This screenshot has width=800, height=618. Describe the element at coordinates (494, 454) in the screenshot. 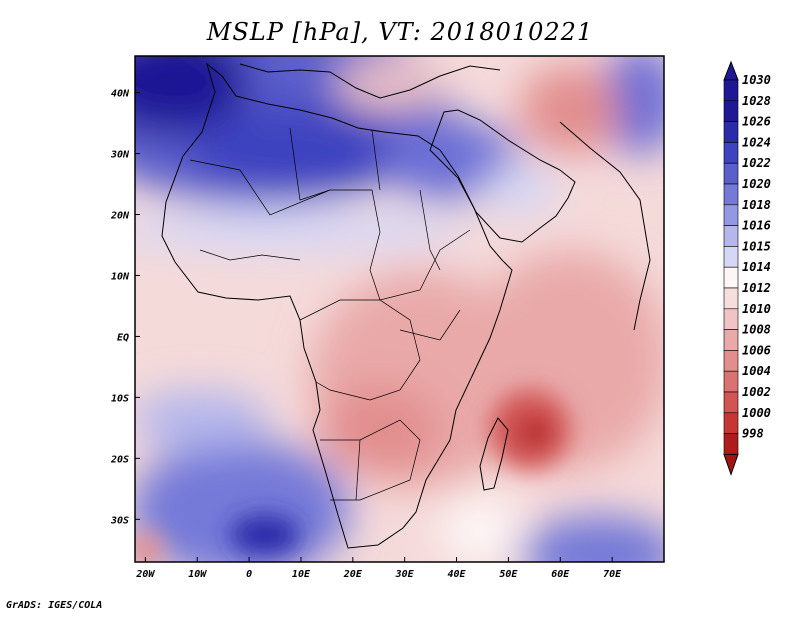

I see `madagascar-coastline` at that location.